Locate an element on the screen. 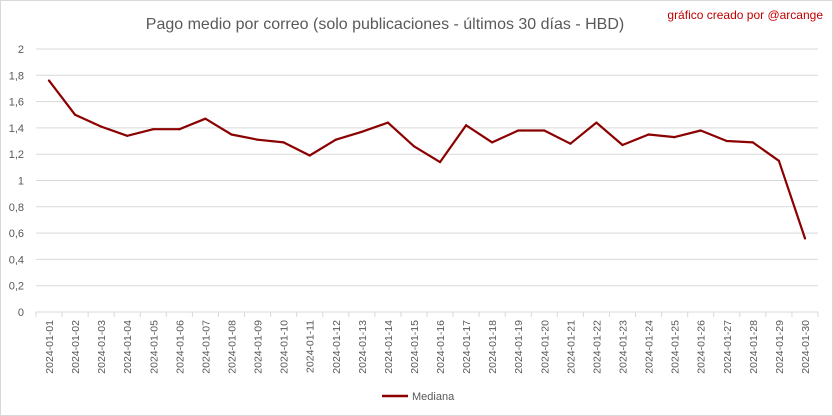 The width and height of the screenshot is (833, 416). y-tick-label: 1,6 is located at coordinates (16, 103).